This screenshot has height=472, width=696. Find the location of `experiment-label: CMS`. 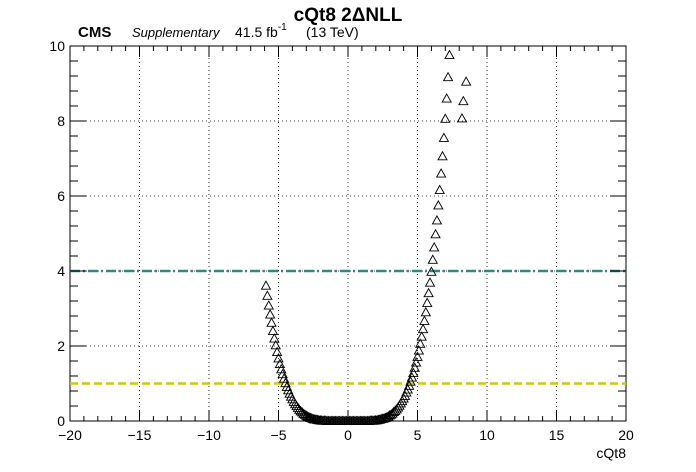

experiment-label: CMS is located at coordinates (94, 32).